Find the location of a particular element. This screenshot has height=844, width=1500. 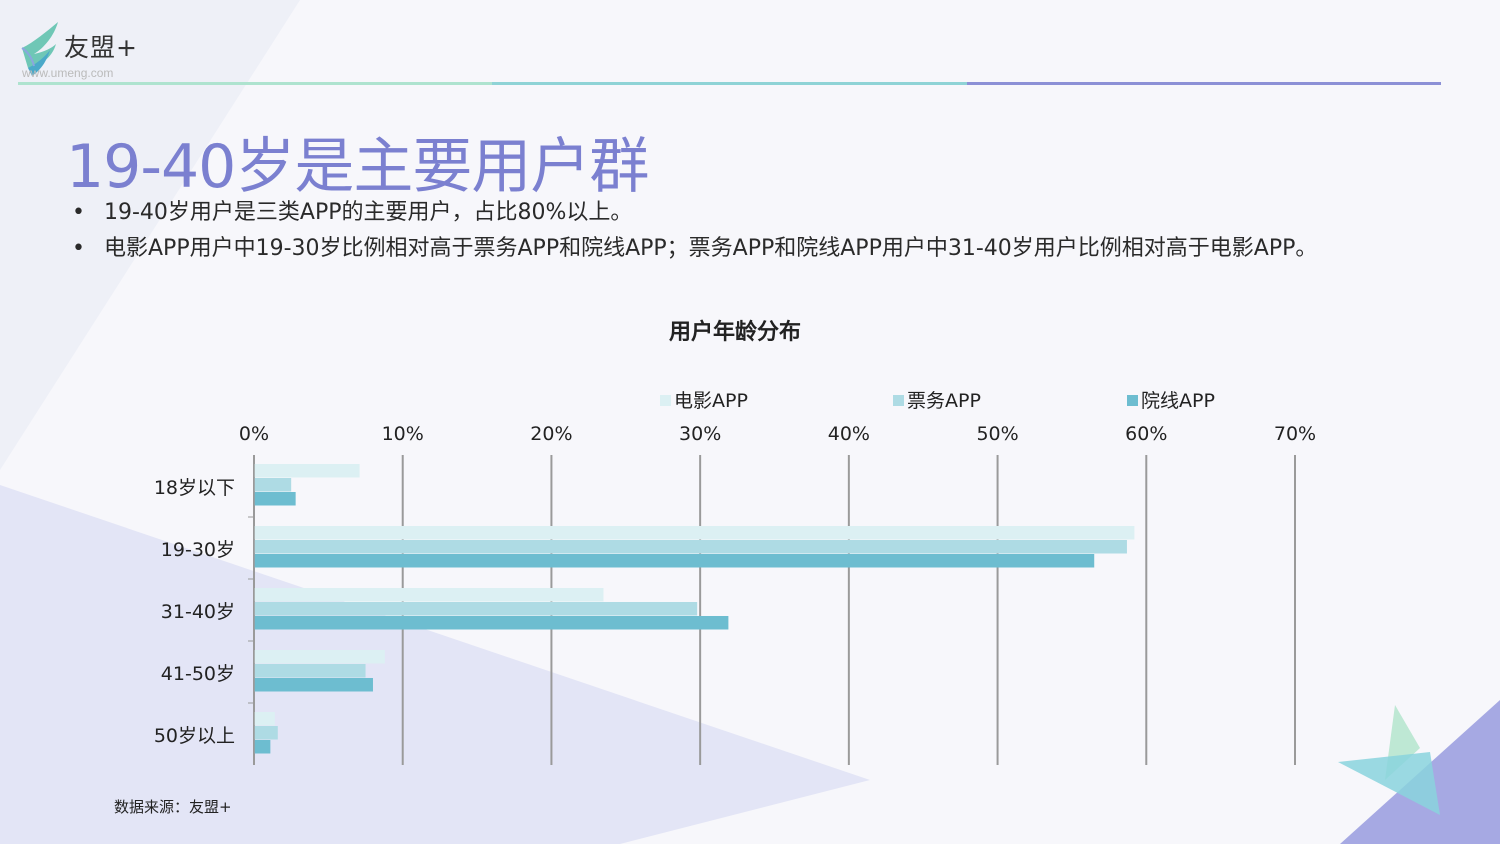

brand-name: 友盟+ is located at coordinates (101, 47).